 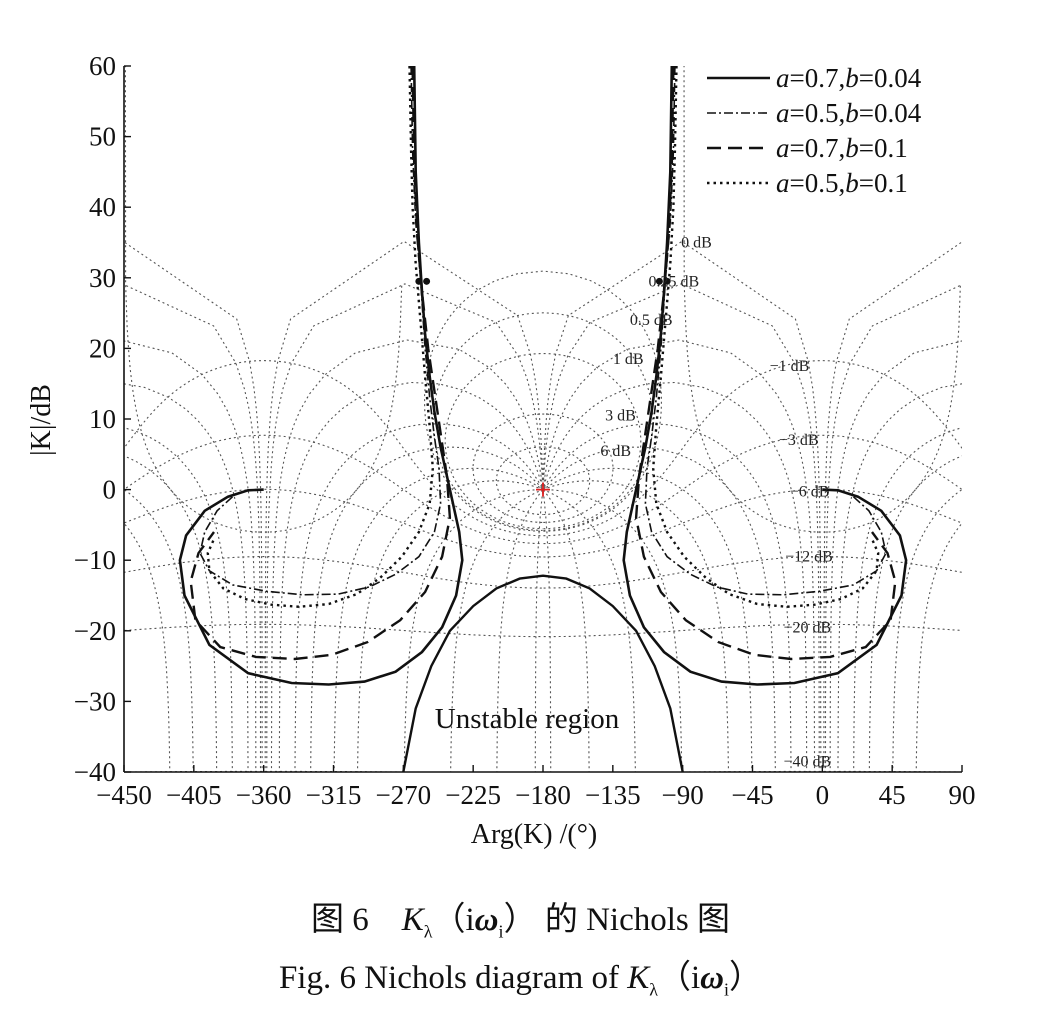 I want to click on m-circle-label: −6 dB, so click(x=810, y=492).